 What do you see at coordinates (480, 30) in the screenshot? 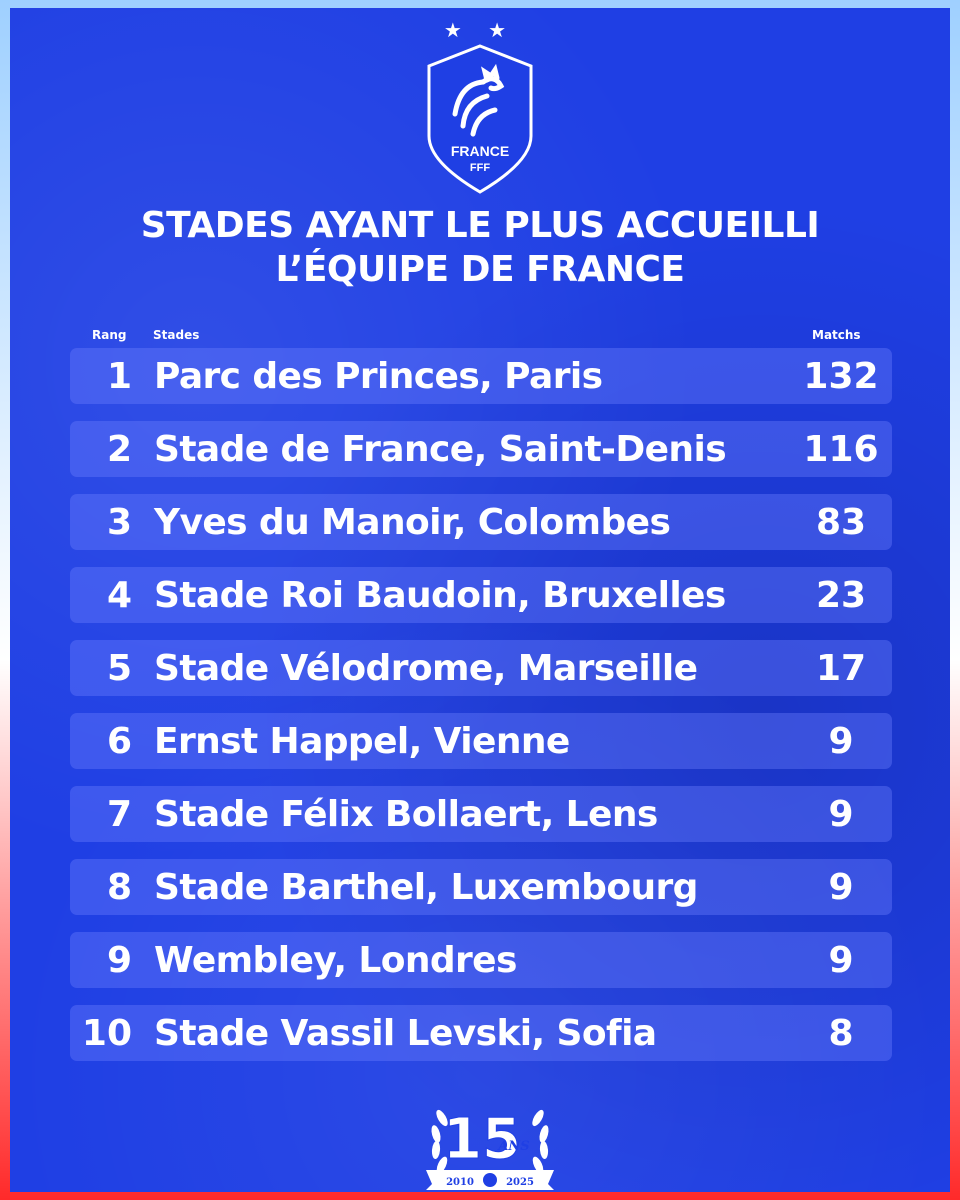
I see `two-stars: ★ ★` at bounding box center [480, 30].